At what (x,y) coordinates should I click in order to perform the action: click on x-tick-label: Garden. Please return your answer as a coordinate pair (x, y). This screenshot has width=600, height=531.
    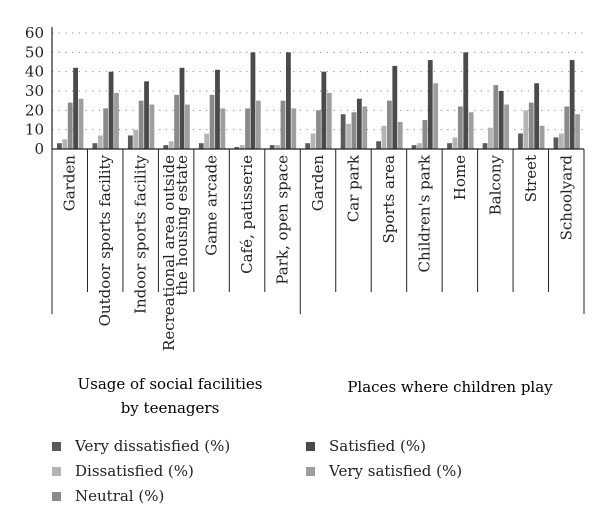
    Looking at the image, I should click on (70, 183).